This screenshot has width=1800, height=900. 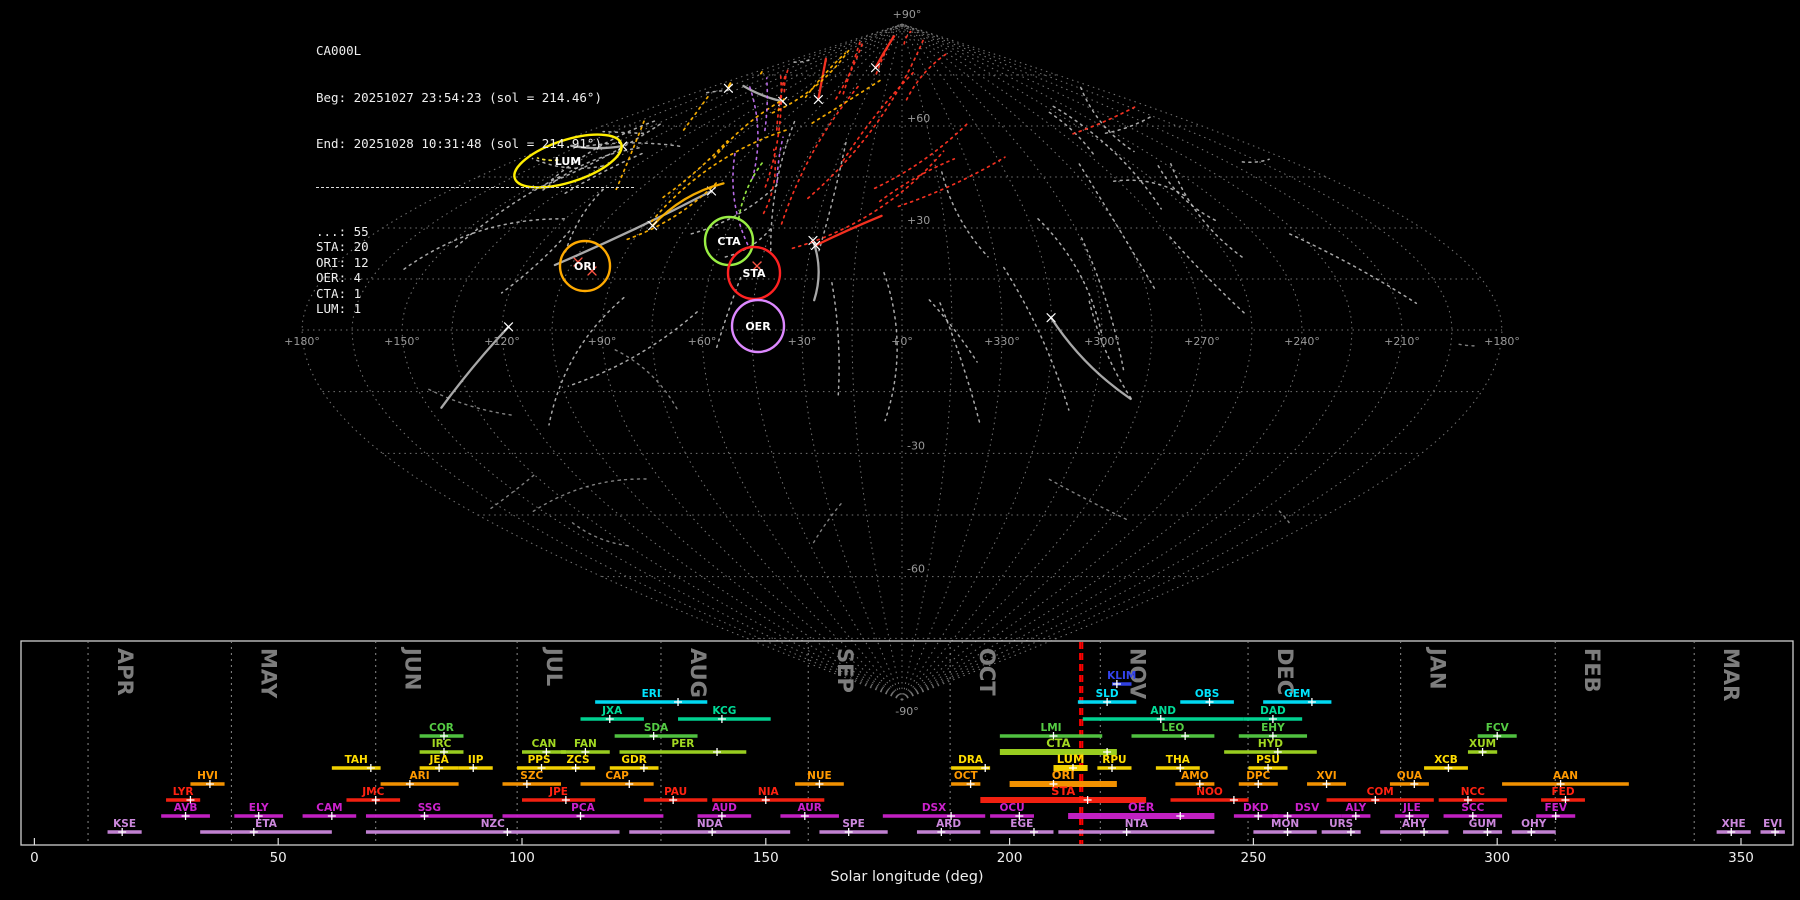 What do you see at coordinates (1258, 776) in the screenshot?
I see `shower-label-DPC: DPC` at bounding box center [1258, 776].